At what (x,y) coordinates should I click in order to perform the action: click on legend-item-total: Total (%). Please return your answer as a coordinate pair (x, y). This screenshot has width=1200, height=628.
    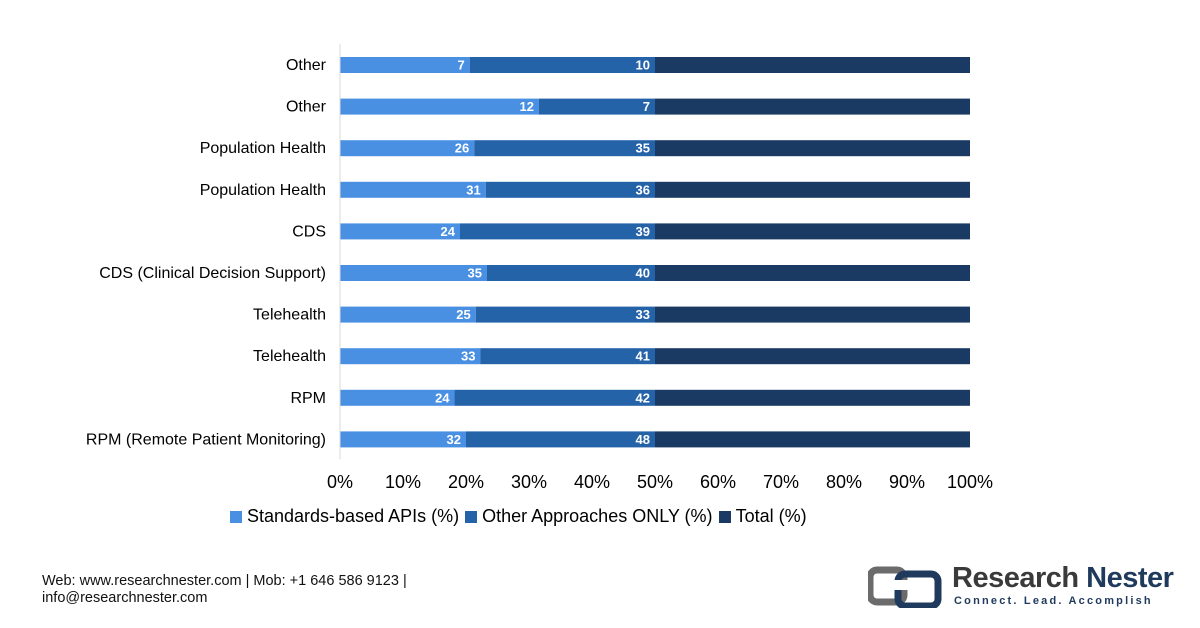
    Looking at the image, I should click on (765, 516).